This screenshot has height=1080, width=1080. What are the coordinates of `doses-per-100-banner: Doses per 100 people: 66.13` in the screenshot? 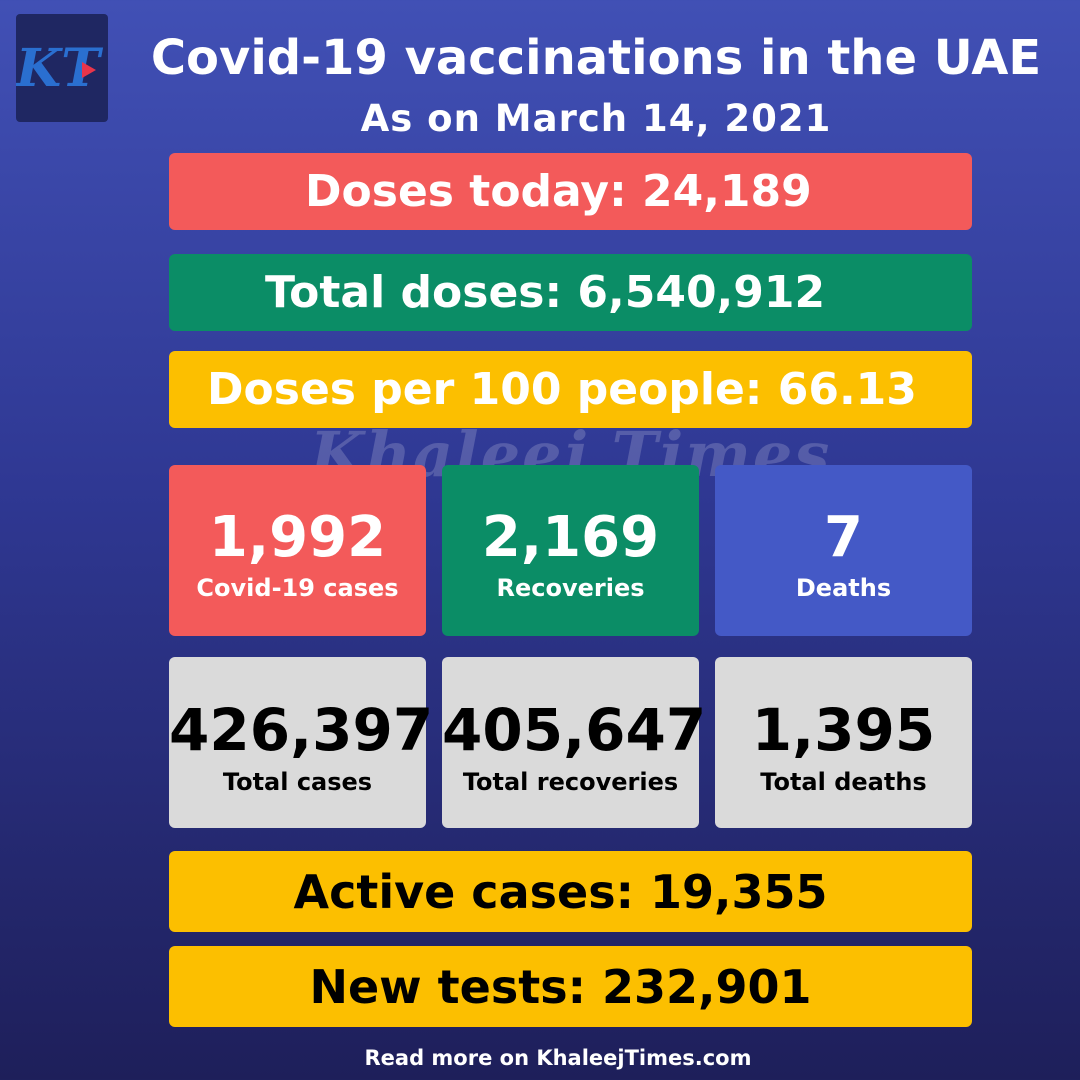 It's located at (570, 389).